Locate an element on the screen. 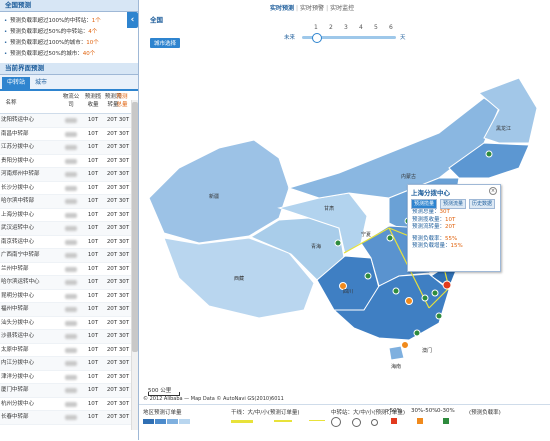 This screenshot has width=550, height=441. col-total: 预测总量 is located at coordinates (122, 101).